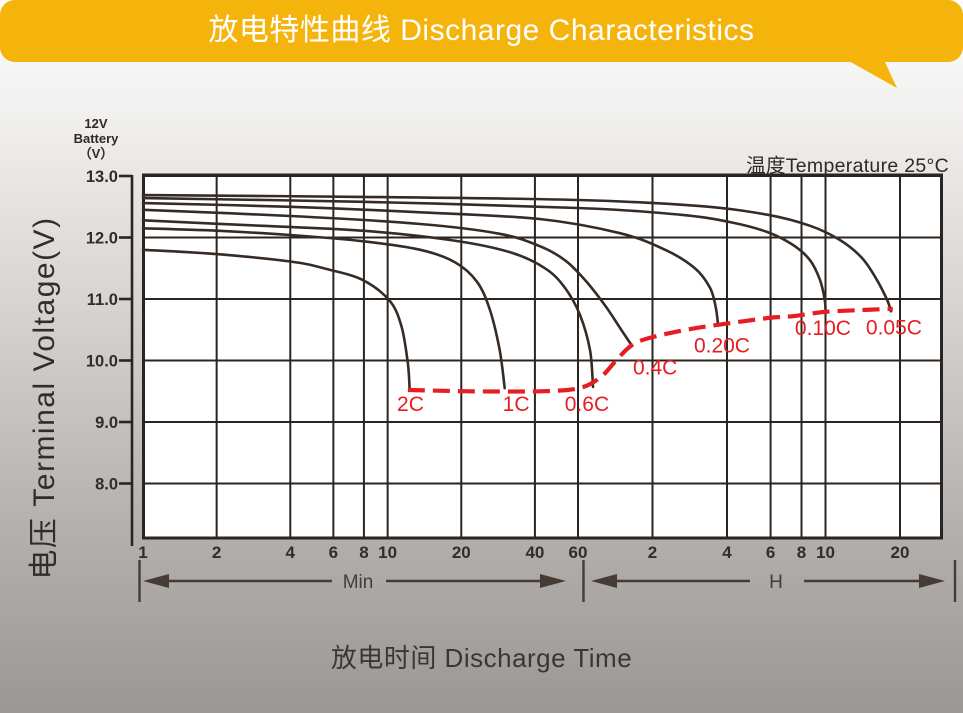 The image size is (963, 713). I want to click on y-tick-label: 13.0, so click(102, 177).